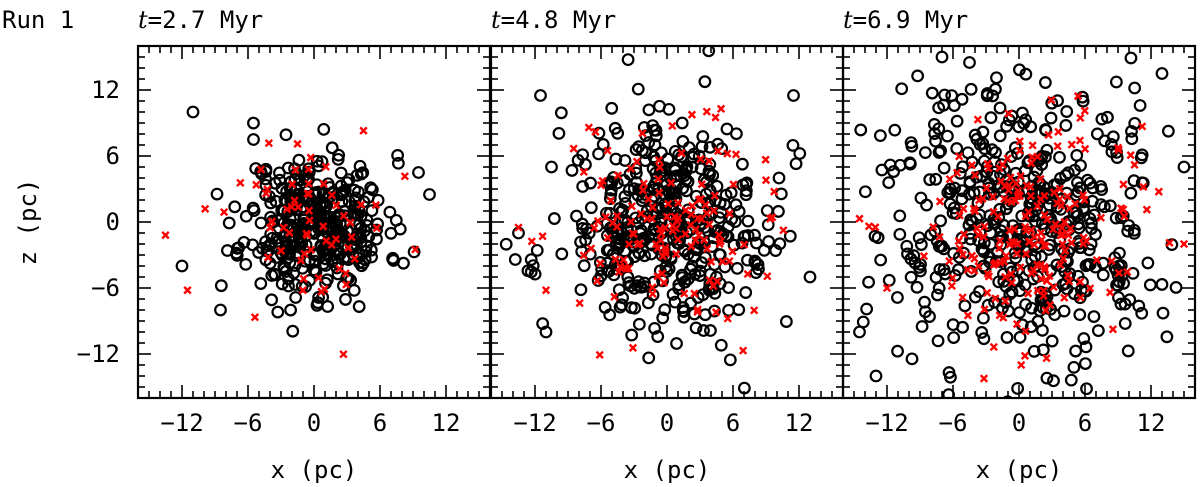 This screenshot has width=1200, height=487. What do you see at coordinates (314, 423) in the screenshot?
I see `x-tick-label: 0` at bounding box center [314, 423].